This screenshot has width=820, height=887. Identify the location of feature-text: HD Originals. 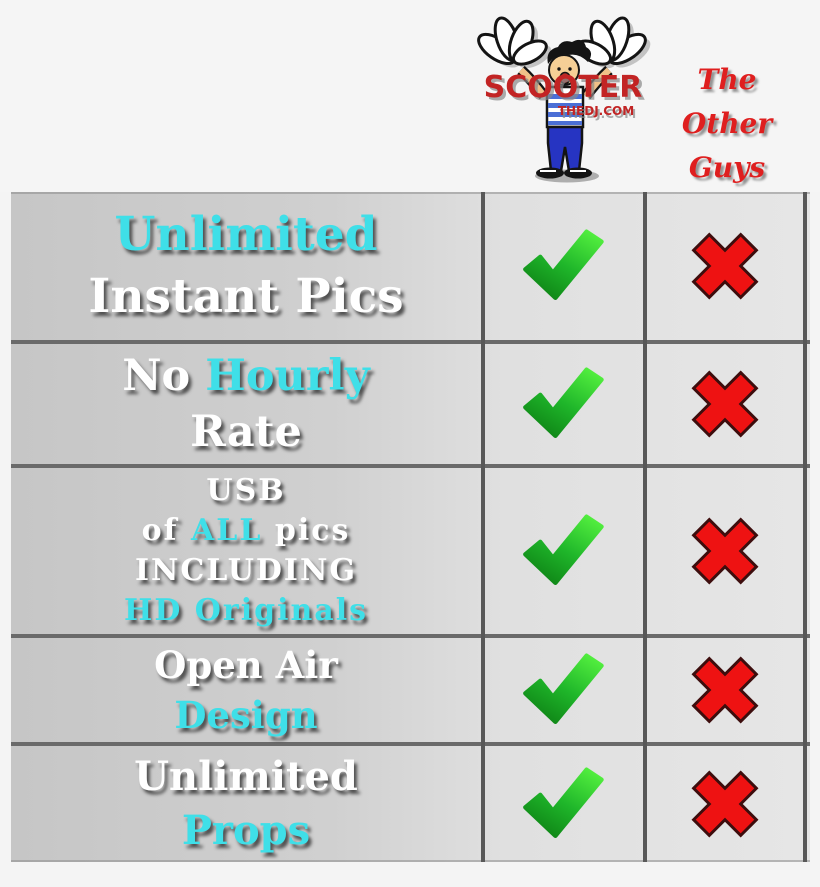
(246, 610).